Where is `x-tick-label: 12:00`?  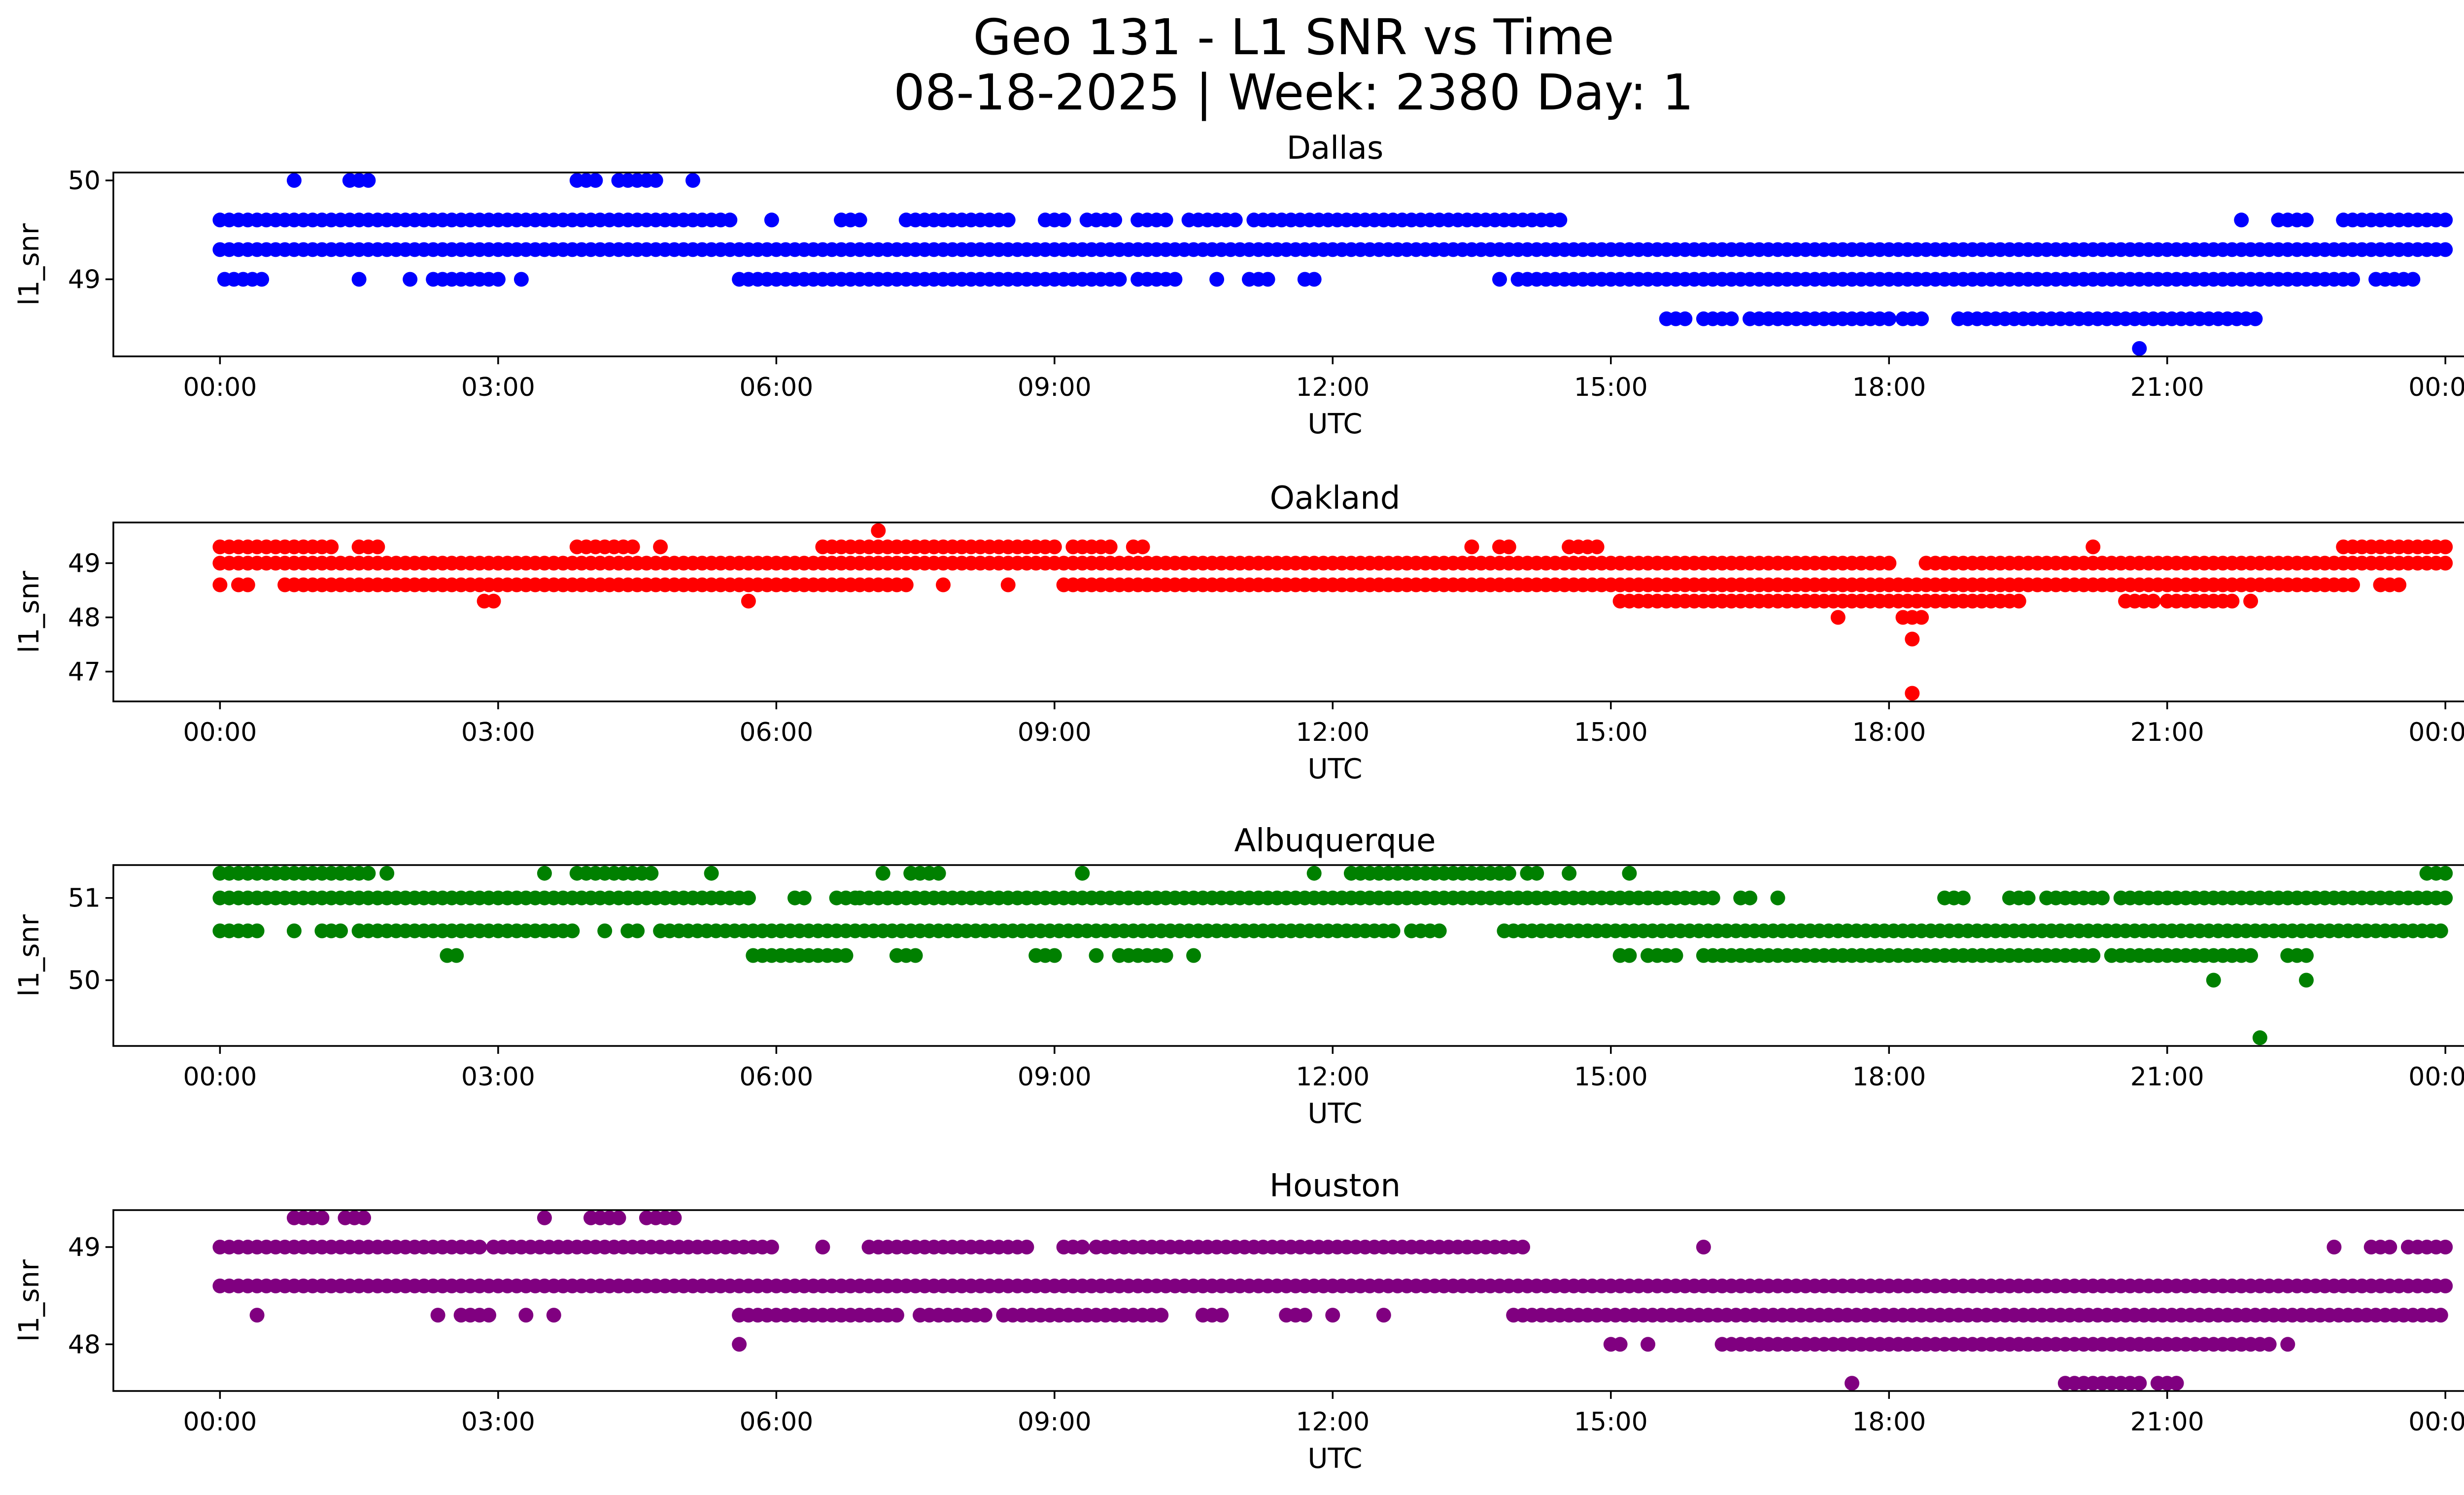 x-tick-label: 12:00 is located at coordinates (1332, 1077).